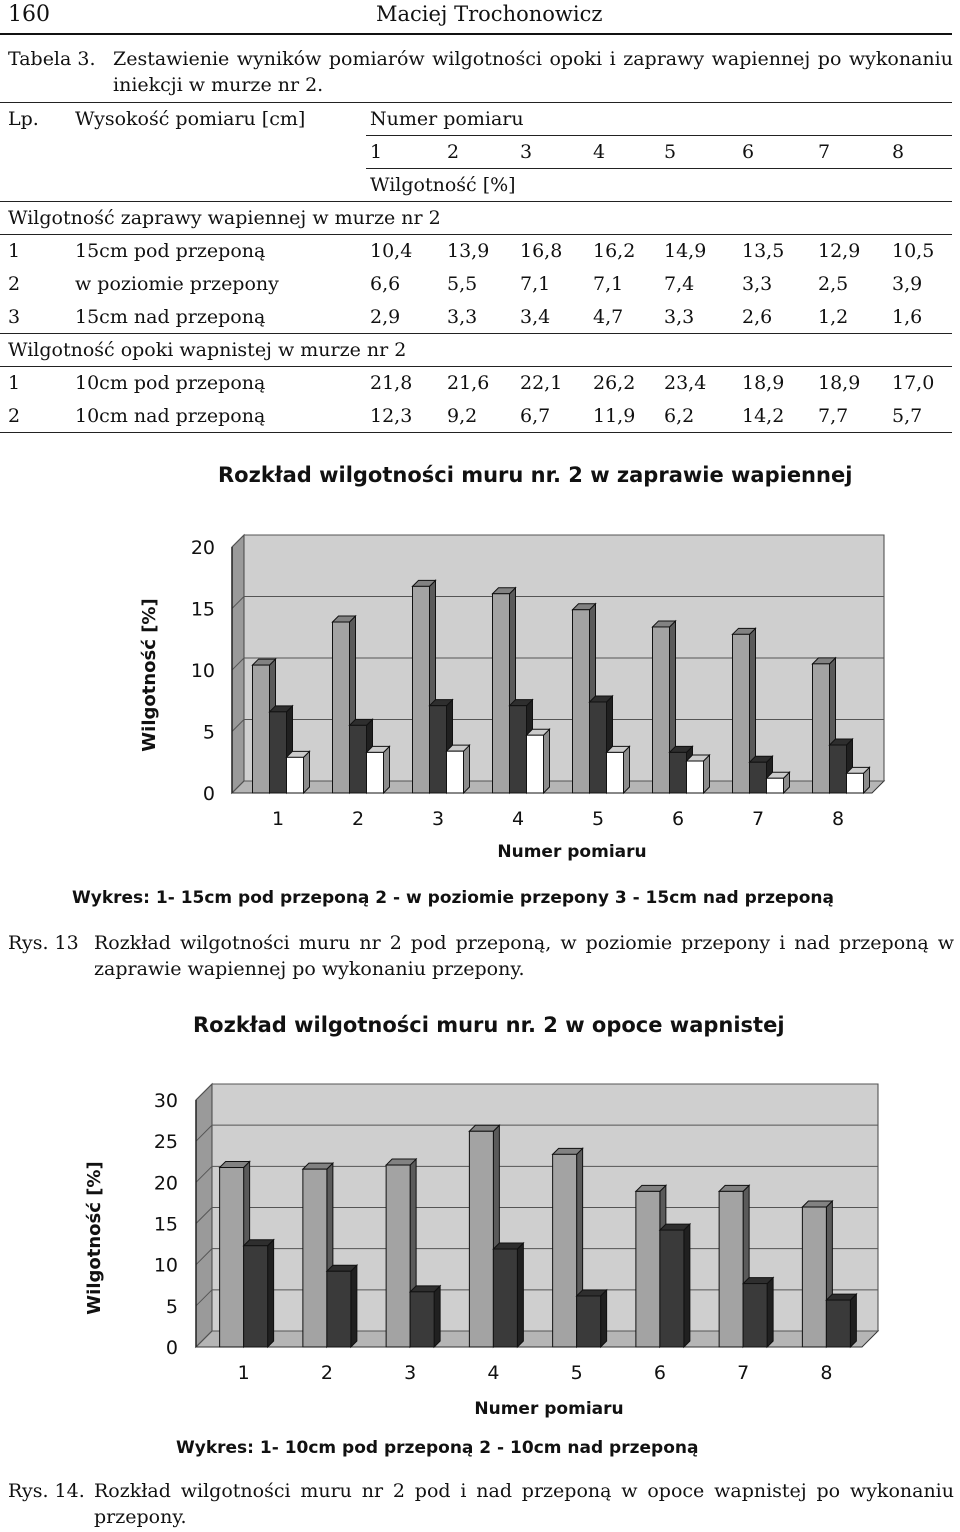 The height and width of the screenshot is (1532, 960). What do you see at coordinates (685, 383) in the screenshot?
I see `table-cell-value: 23,4` at bounding box center [685, 383].